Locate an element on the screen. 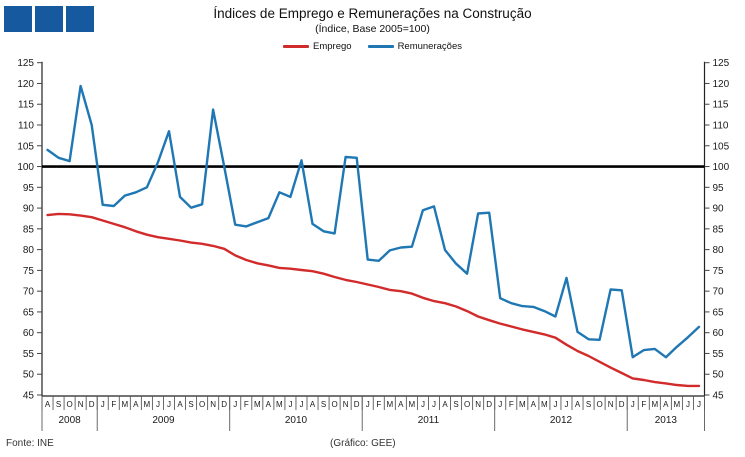 The height and width of the screenshot is (457, 745). footer-credit: (Gráfico: GEE) is located at coordinates (363, 443).